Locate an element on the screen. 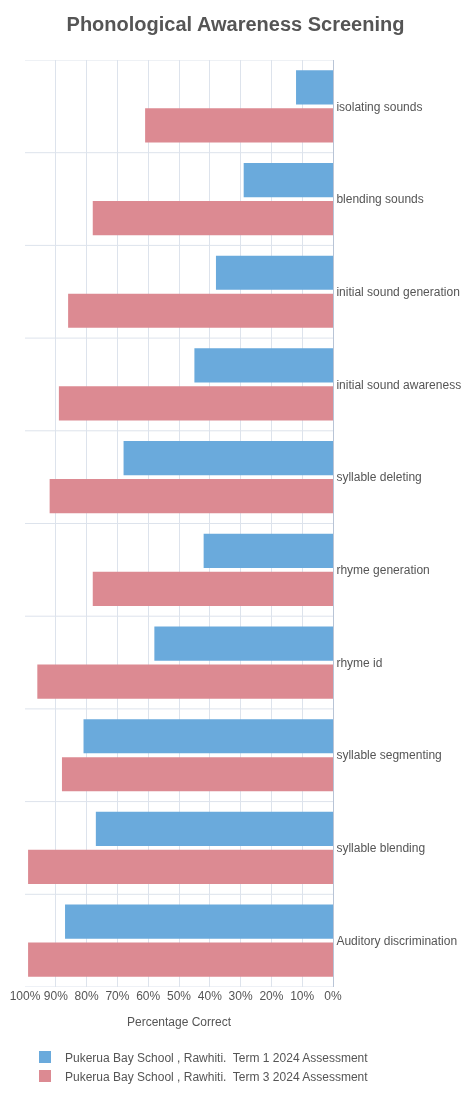  y-tick-label: blending sounds is located at coordinates (380, 199).